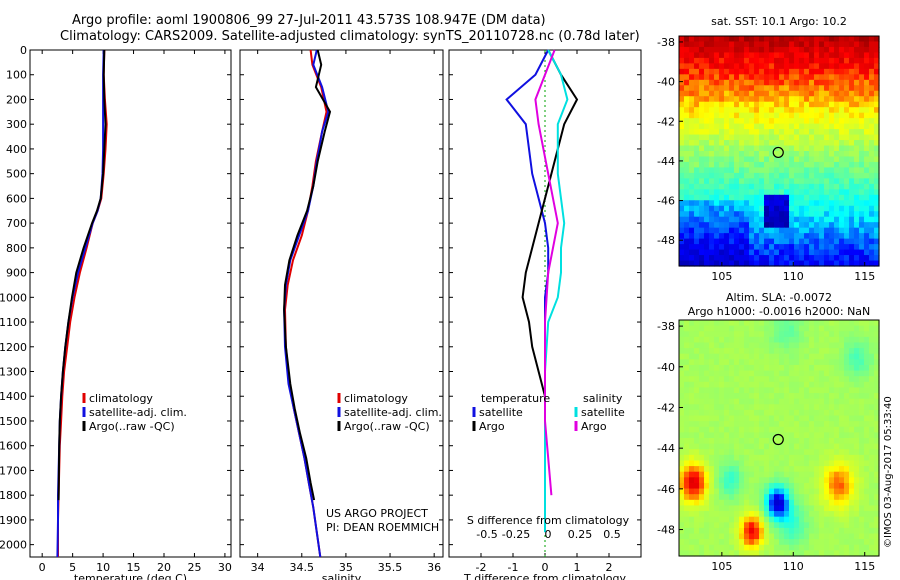 Image resolution: width=900 pixels, height=580 pixels. What do you see at coordinates (376, 398) in the screenshot?
I see `legend-label: climatology` at bounding box center [376, 398].